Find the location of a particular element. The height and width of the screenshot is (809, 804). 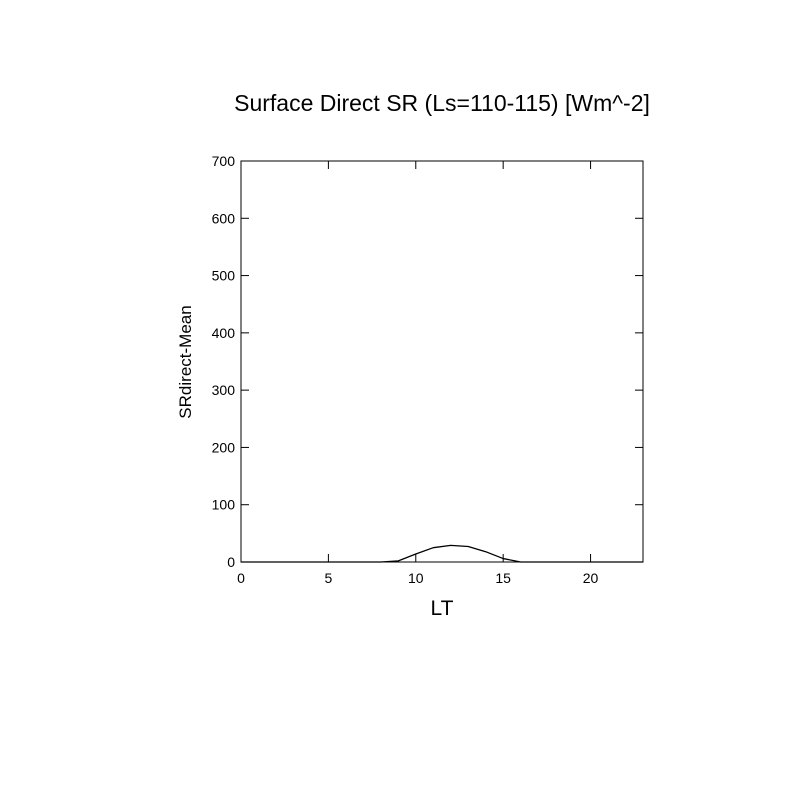

x-tick-label: 15 is located at coordinates (503, 578).